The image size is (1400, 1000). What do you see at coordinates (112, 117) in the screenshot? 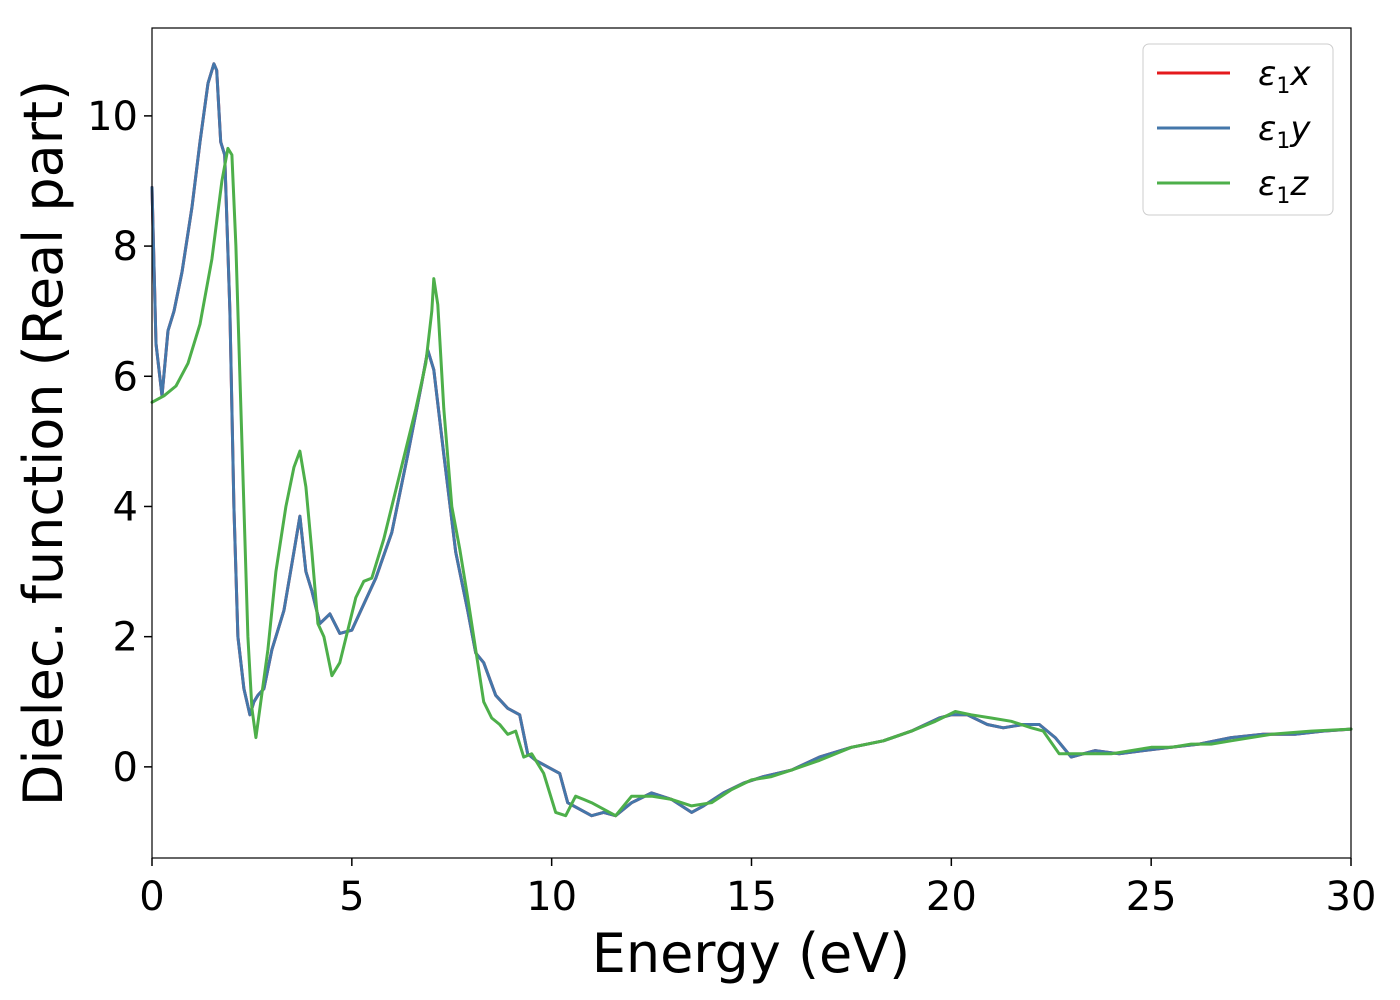
I see `y-tick-label: 10` at bounding box center [112, 117].